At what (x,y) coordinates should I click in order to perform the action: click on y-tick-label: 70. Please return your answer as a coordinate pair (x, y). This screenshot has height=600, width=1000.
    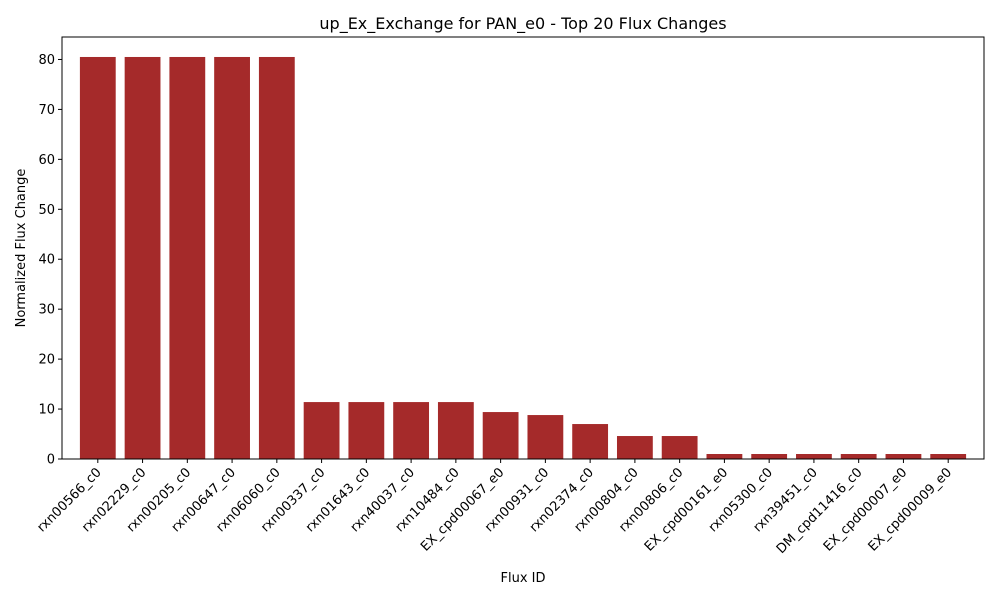
    Looking at the image, I should click on (46, 110).